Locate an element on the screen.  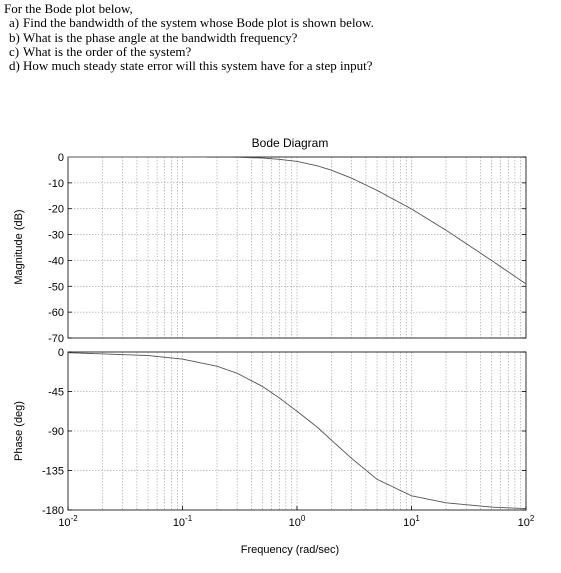
x-tick-labels: 10⁻² 10⁻¹ 10⁰ 10¹ 10² is located at coordinates (296, 521).